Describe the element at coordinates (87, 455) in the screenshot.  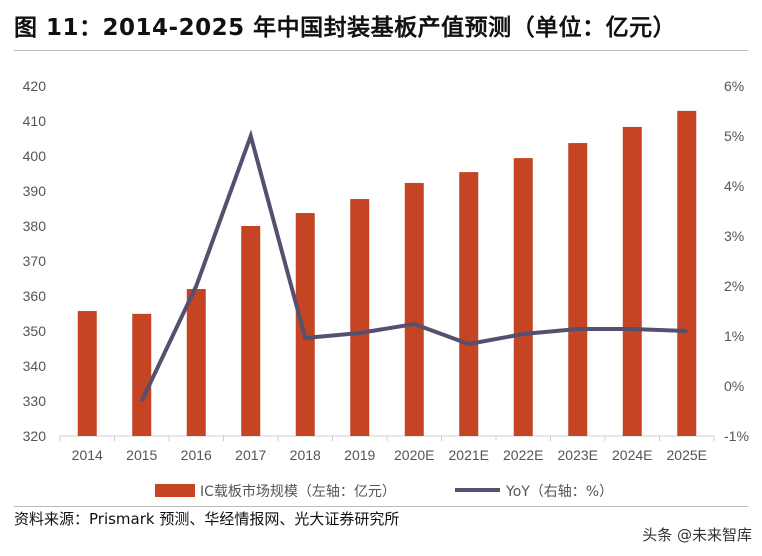
I see `x-axis-tick-label: 2014` at that location.